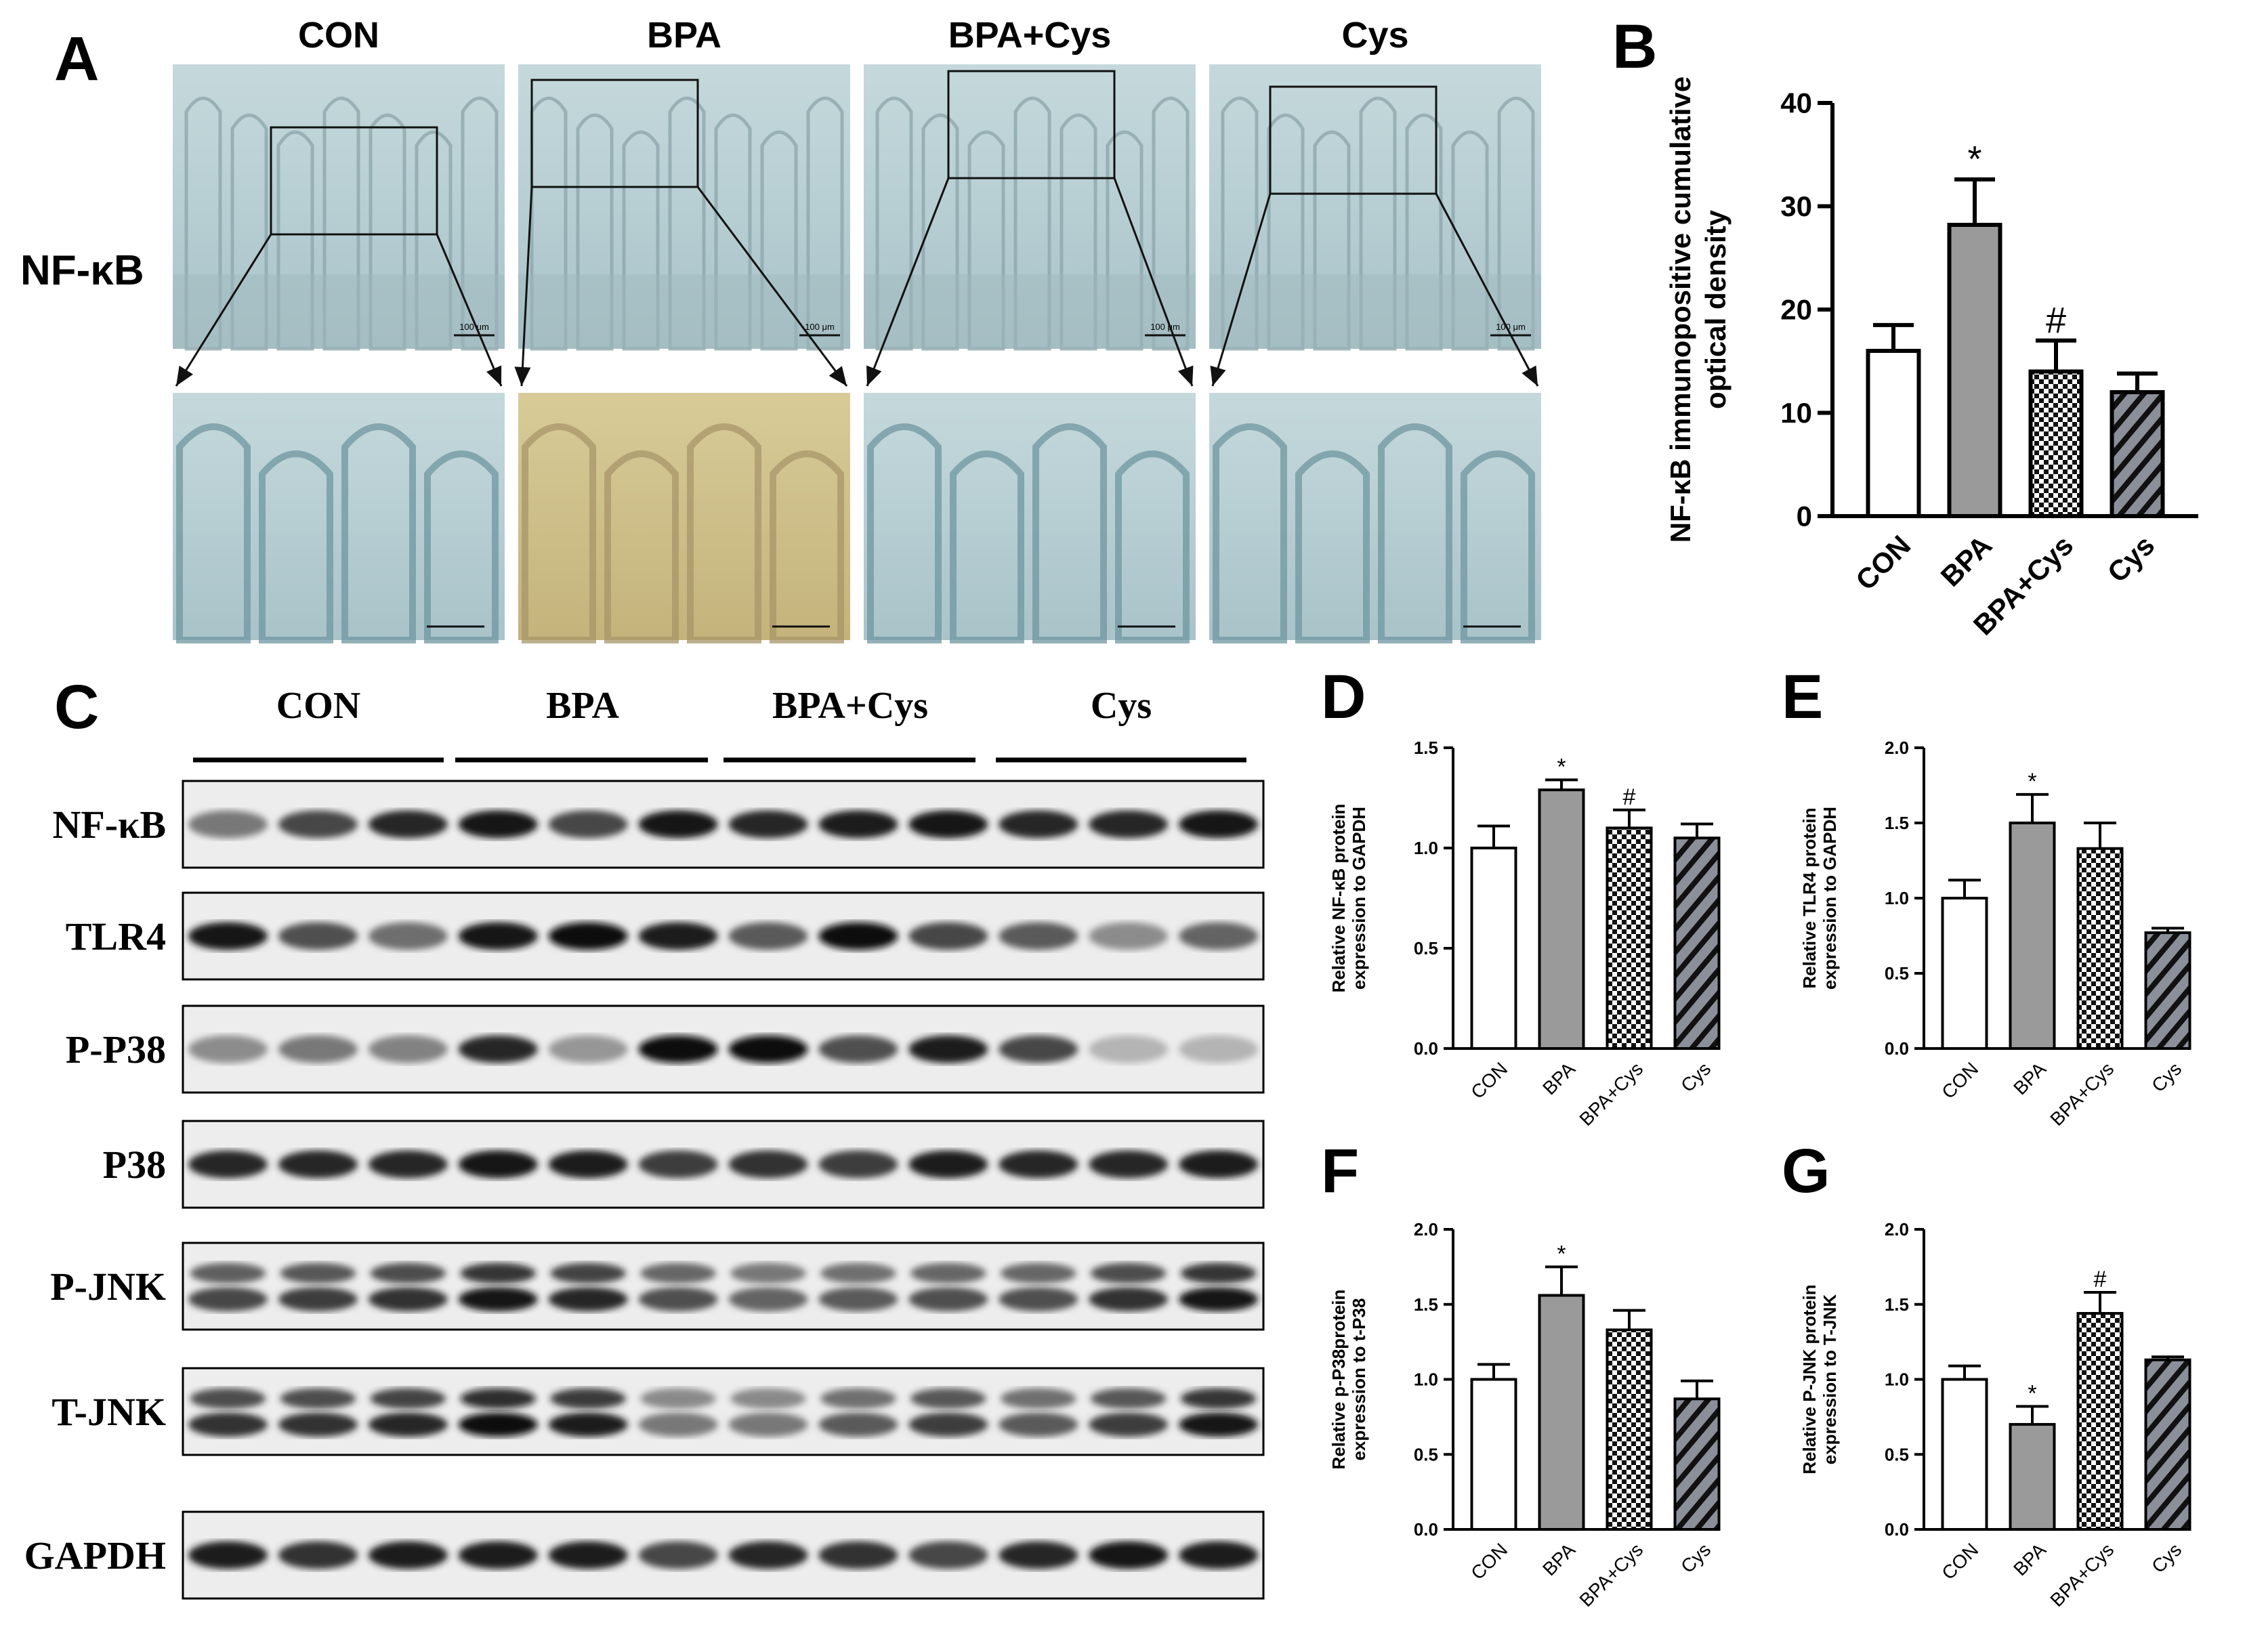  Describe the element at coordinates (82, 271) in the screenshot. I see `panel-a-row-label: NF-κB` at that location.